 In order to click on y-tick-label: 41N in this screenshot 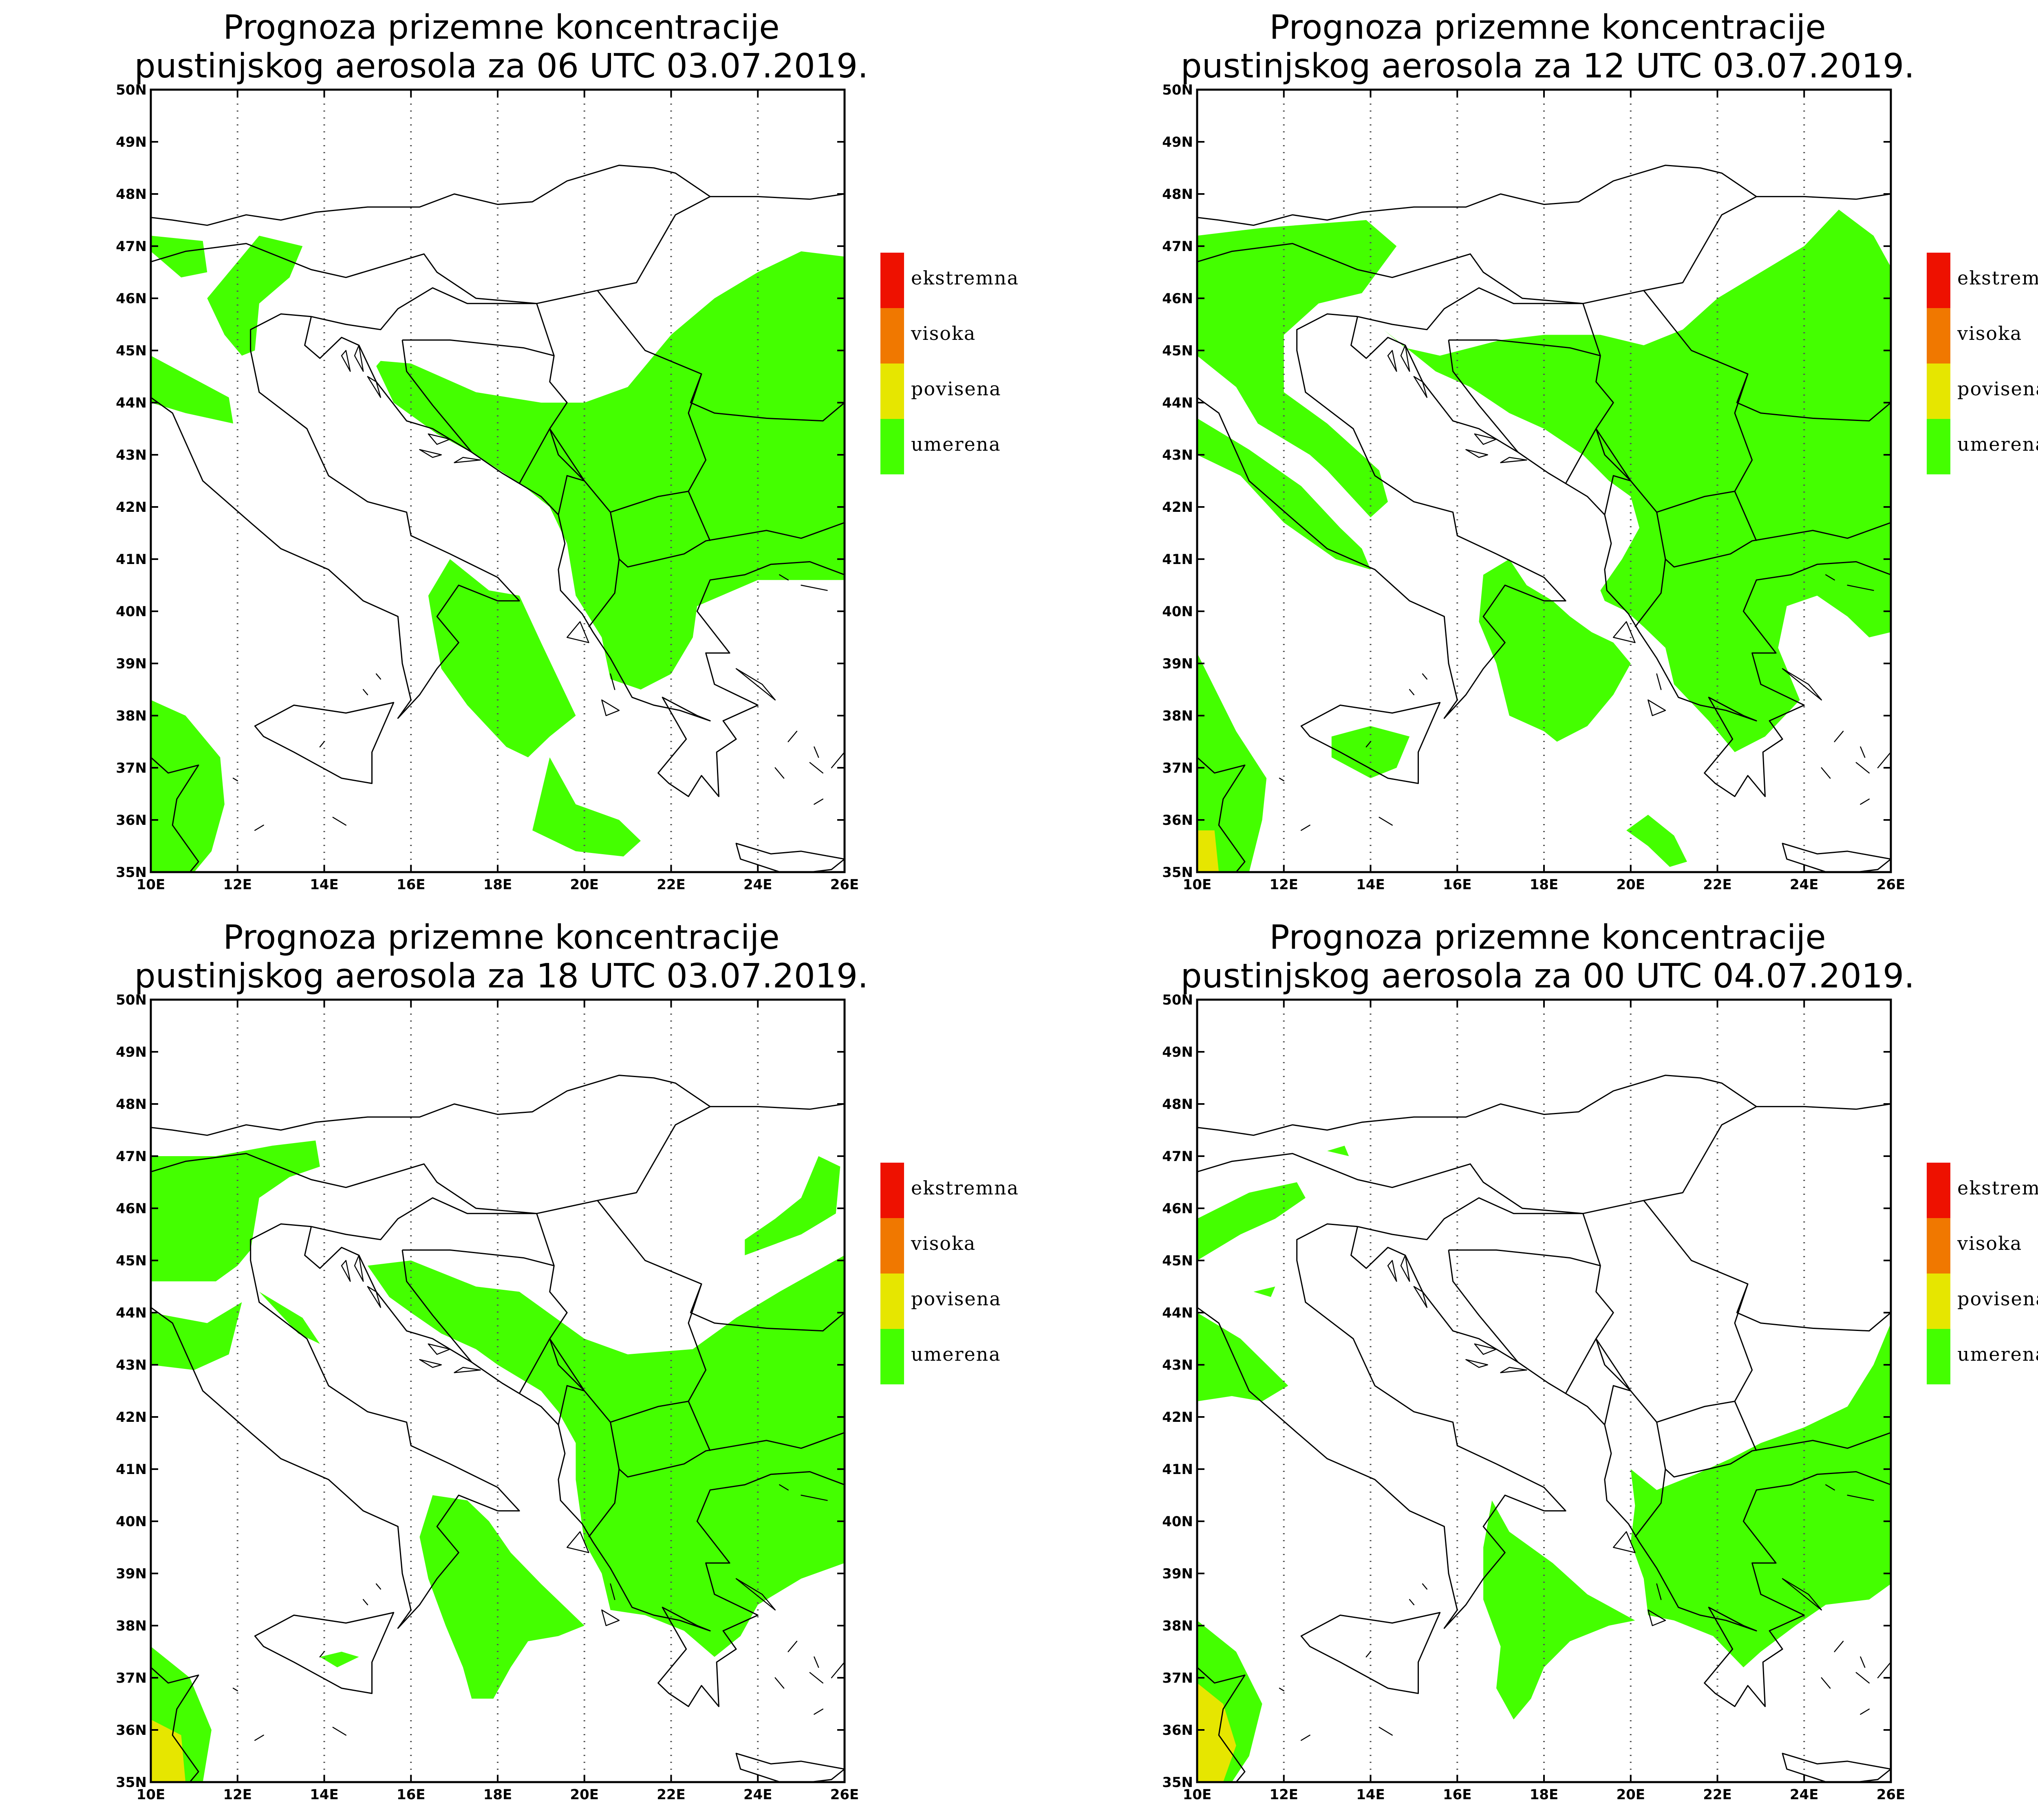, I will do `click(132, 1470)`.